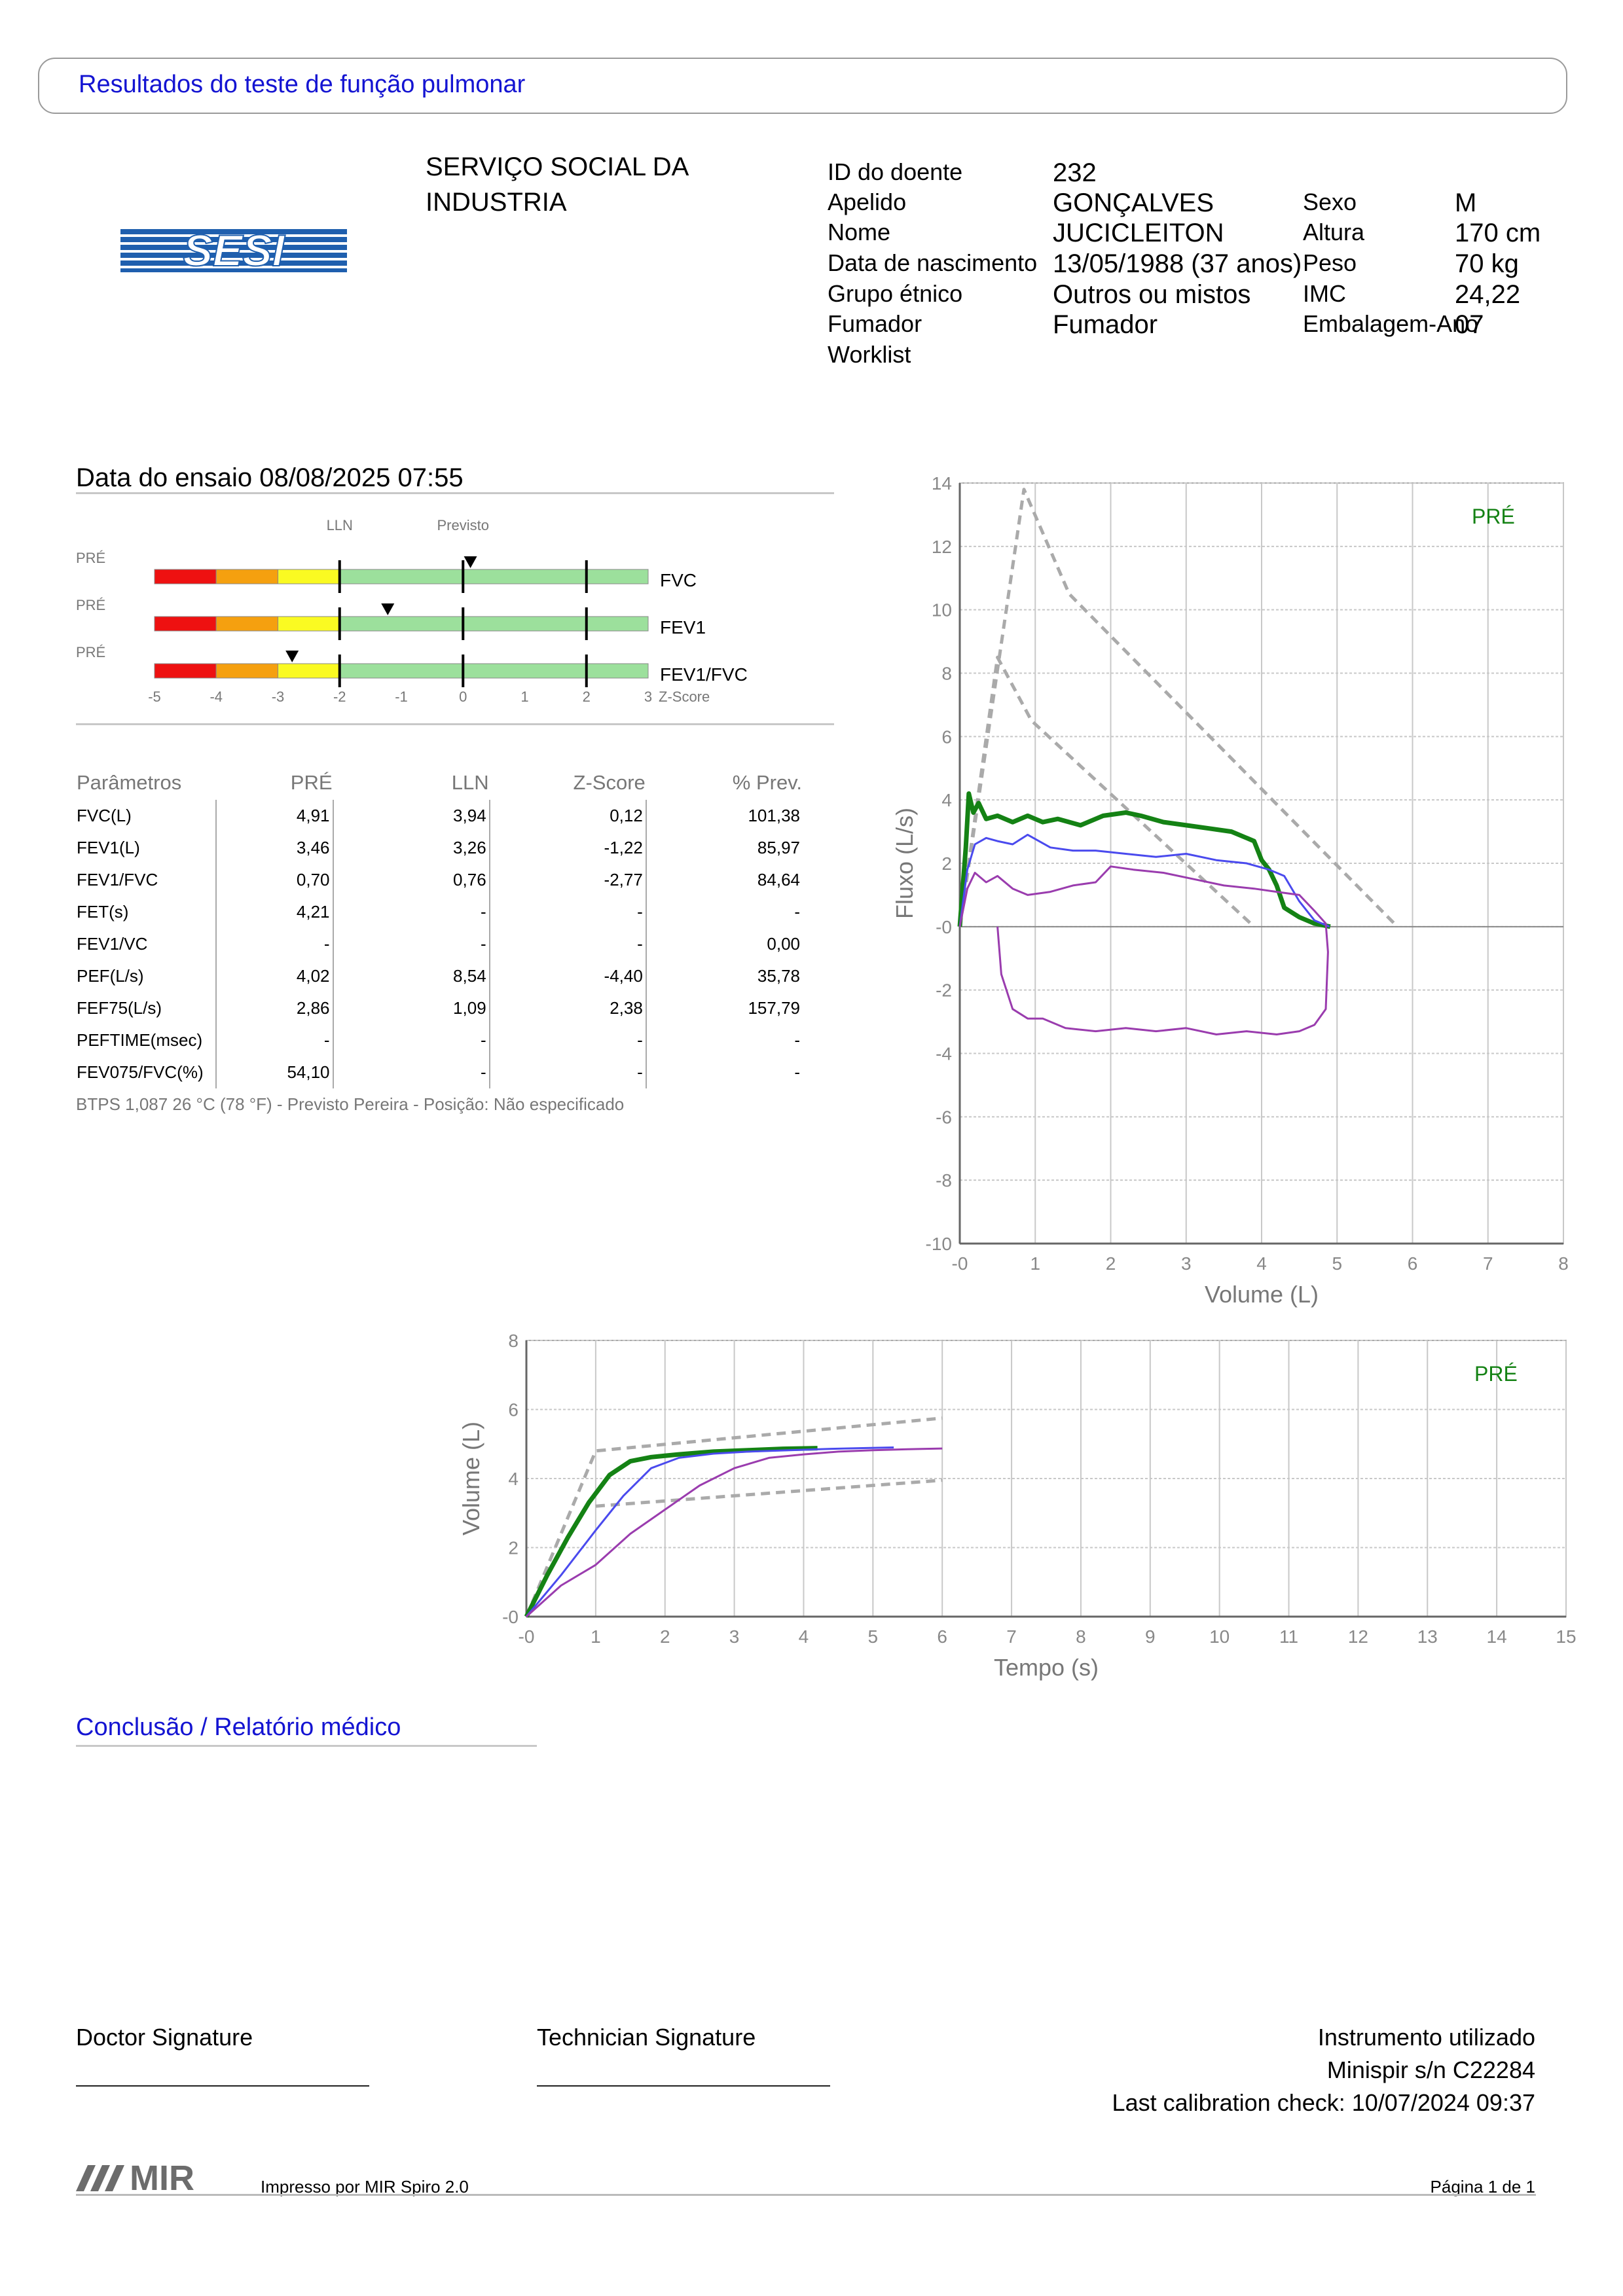 The image size is (1623, 2296). I want to click on zscore-tick-label: -3, so click(278, 697).